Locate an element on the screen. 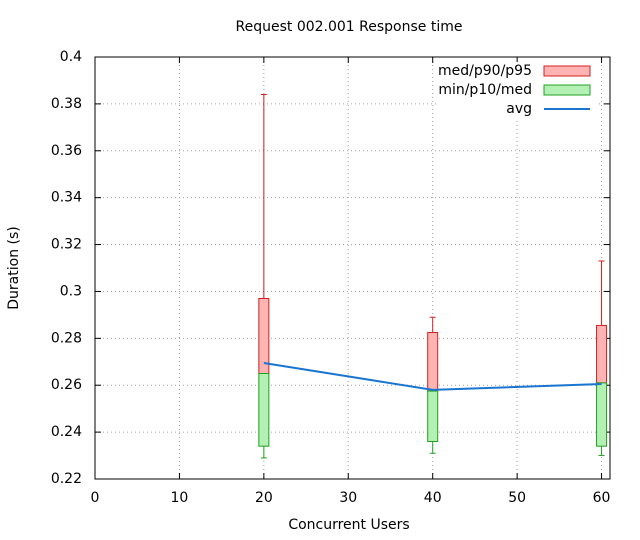 This screenshot has height=540, width=640. y-tick-label: 0.24 is located at coordinates (66, 432).